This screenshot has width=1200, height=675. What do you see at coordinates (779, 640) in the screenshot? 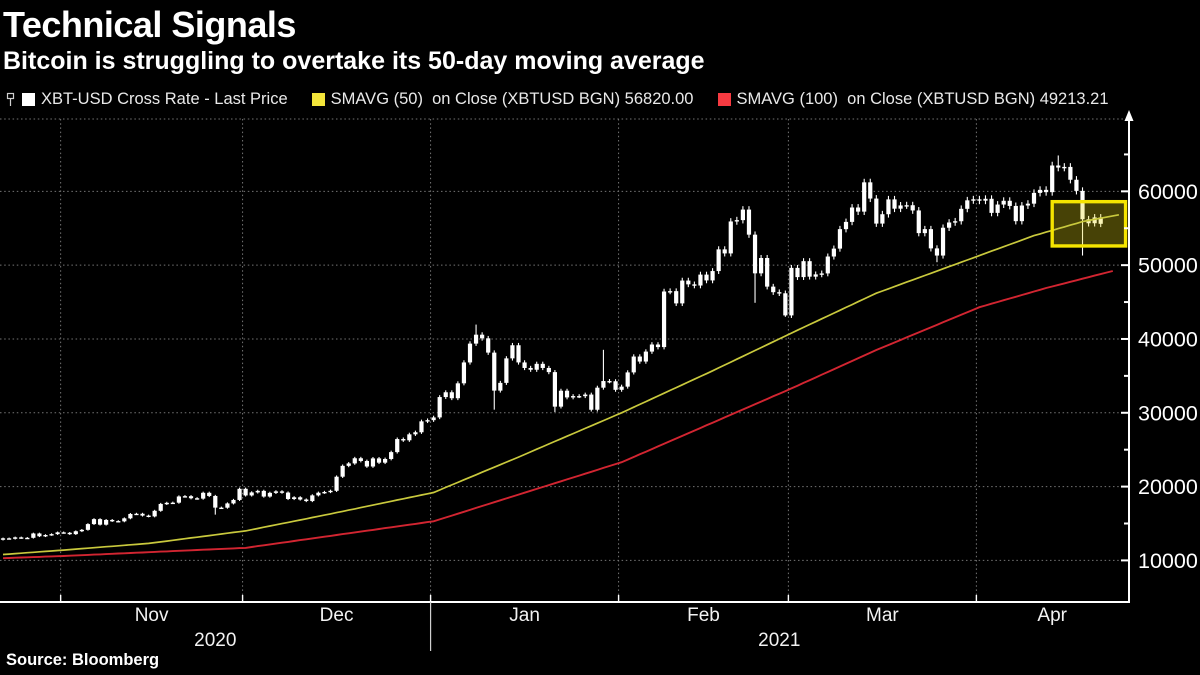
I see `svg-text: 2021` at bounding box center [779, 640].